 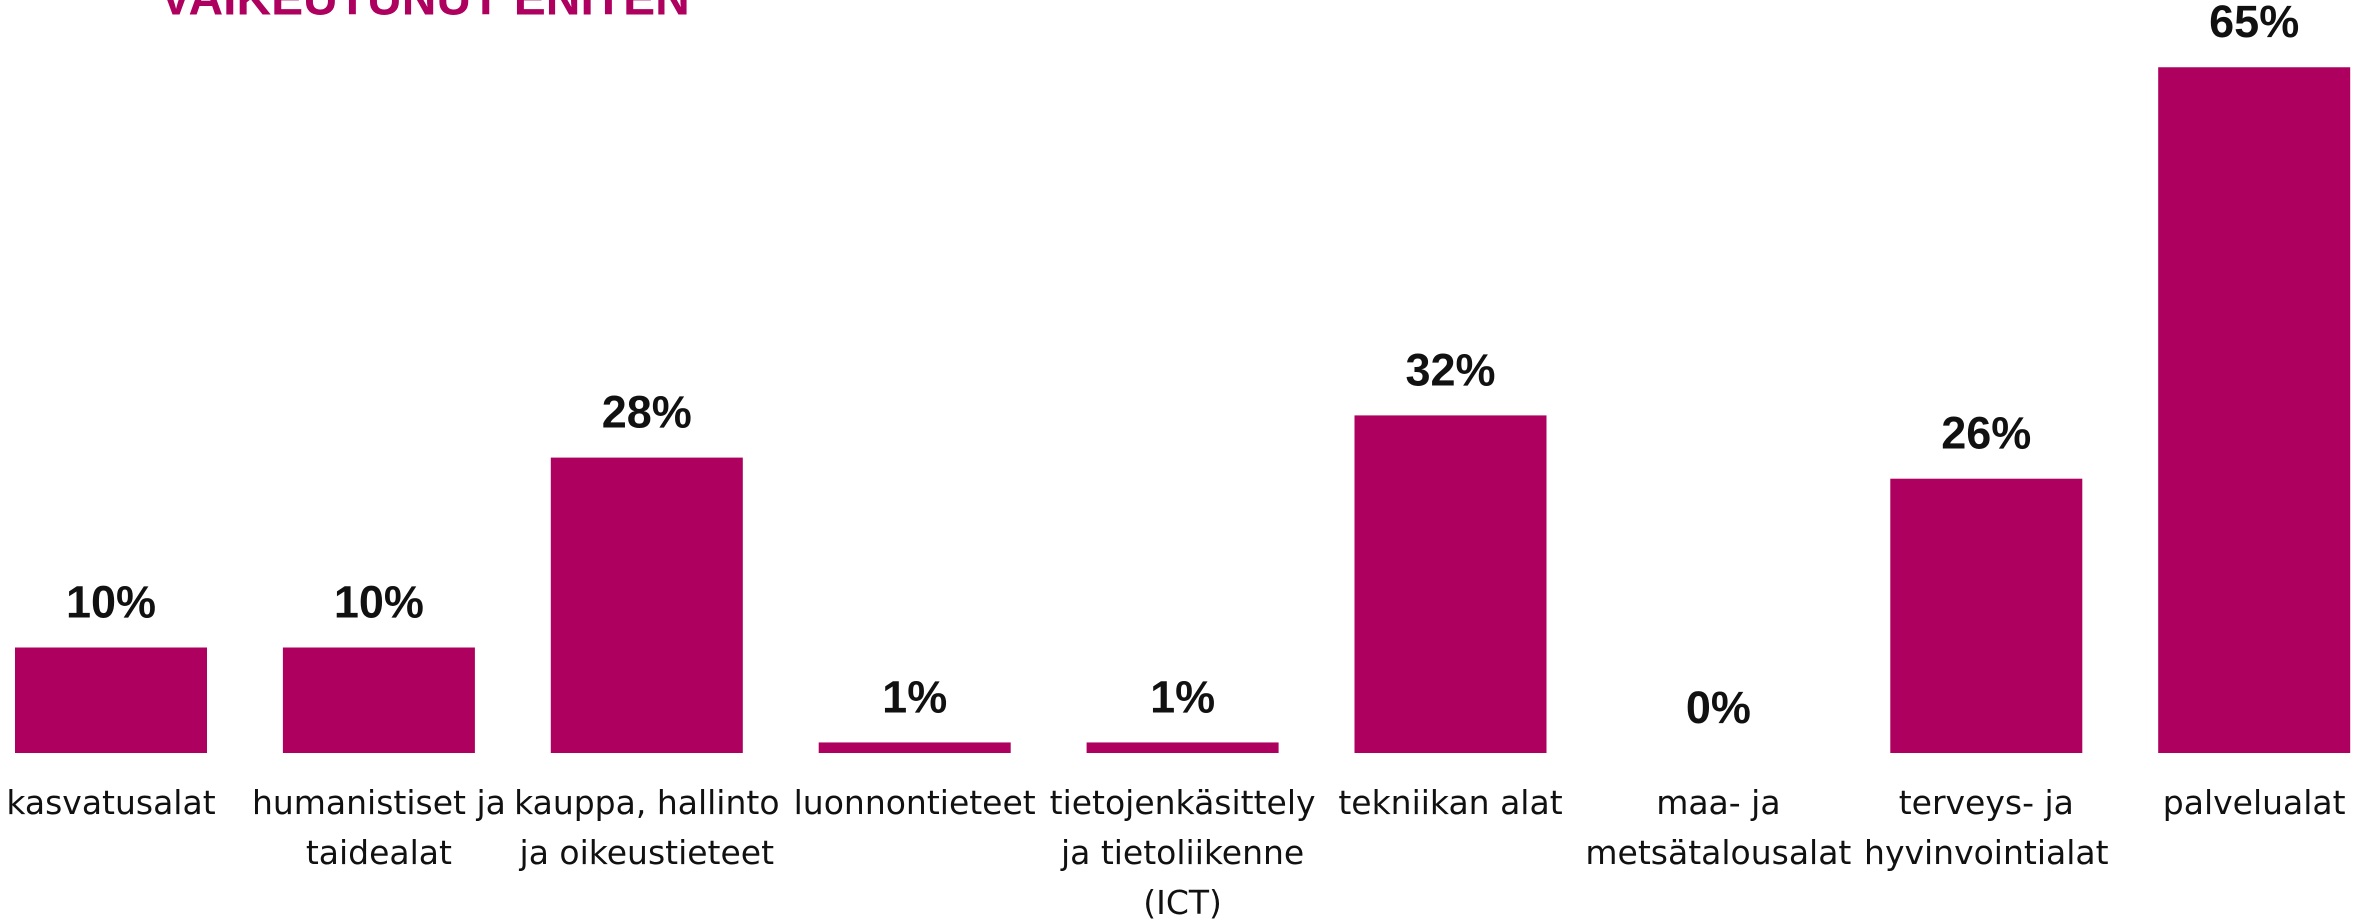 I want to click on x-tick-label: palvelualat, so click(x=2254, y=802).